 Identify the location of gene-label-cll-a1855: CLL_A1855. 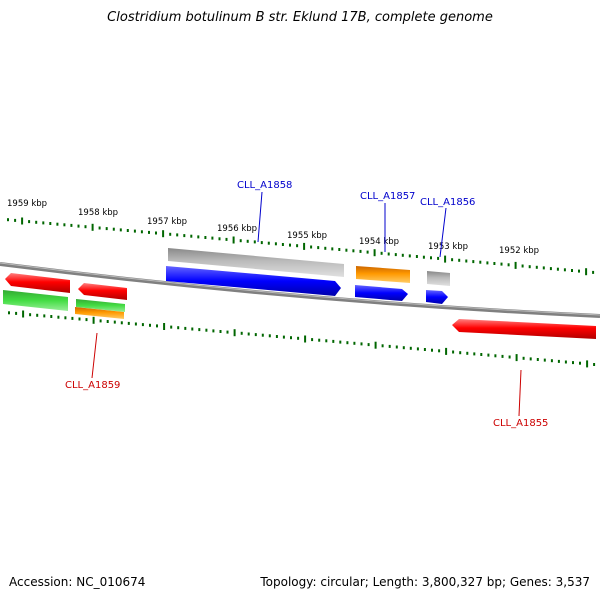
(520, 423).